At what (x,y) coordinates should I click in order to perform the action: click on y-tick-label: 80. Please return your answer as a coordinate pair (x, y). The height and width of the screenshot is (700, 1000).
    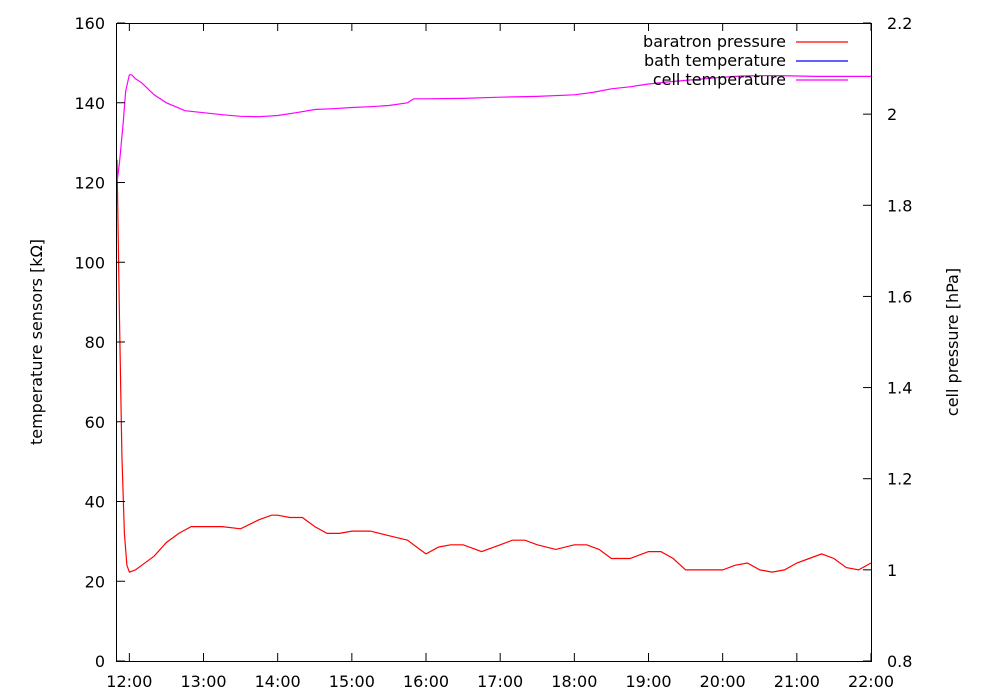
    Looking at the image, I should click on (95, 342).